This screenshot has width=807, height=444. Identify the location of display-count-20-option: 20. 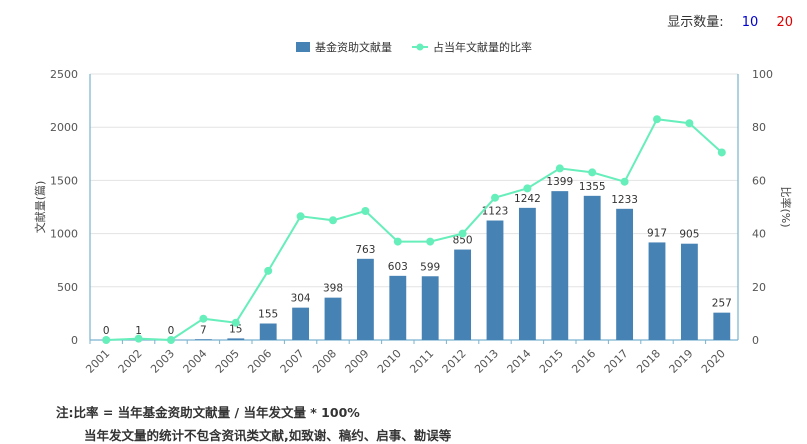
(784, 22).